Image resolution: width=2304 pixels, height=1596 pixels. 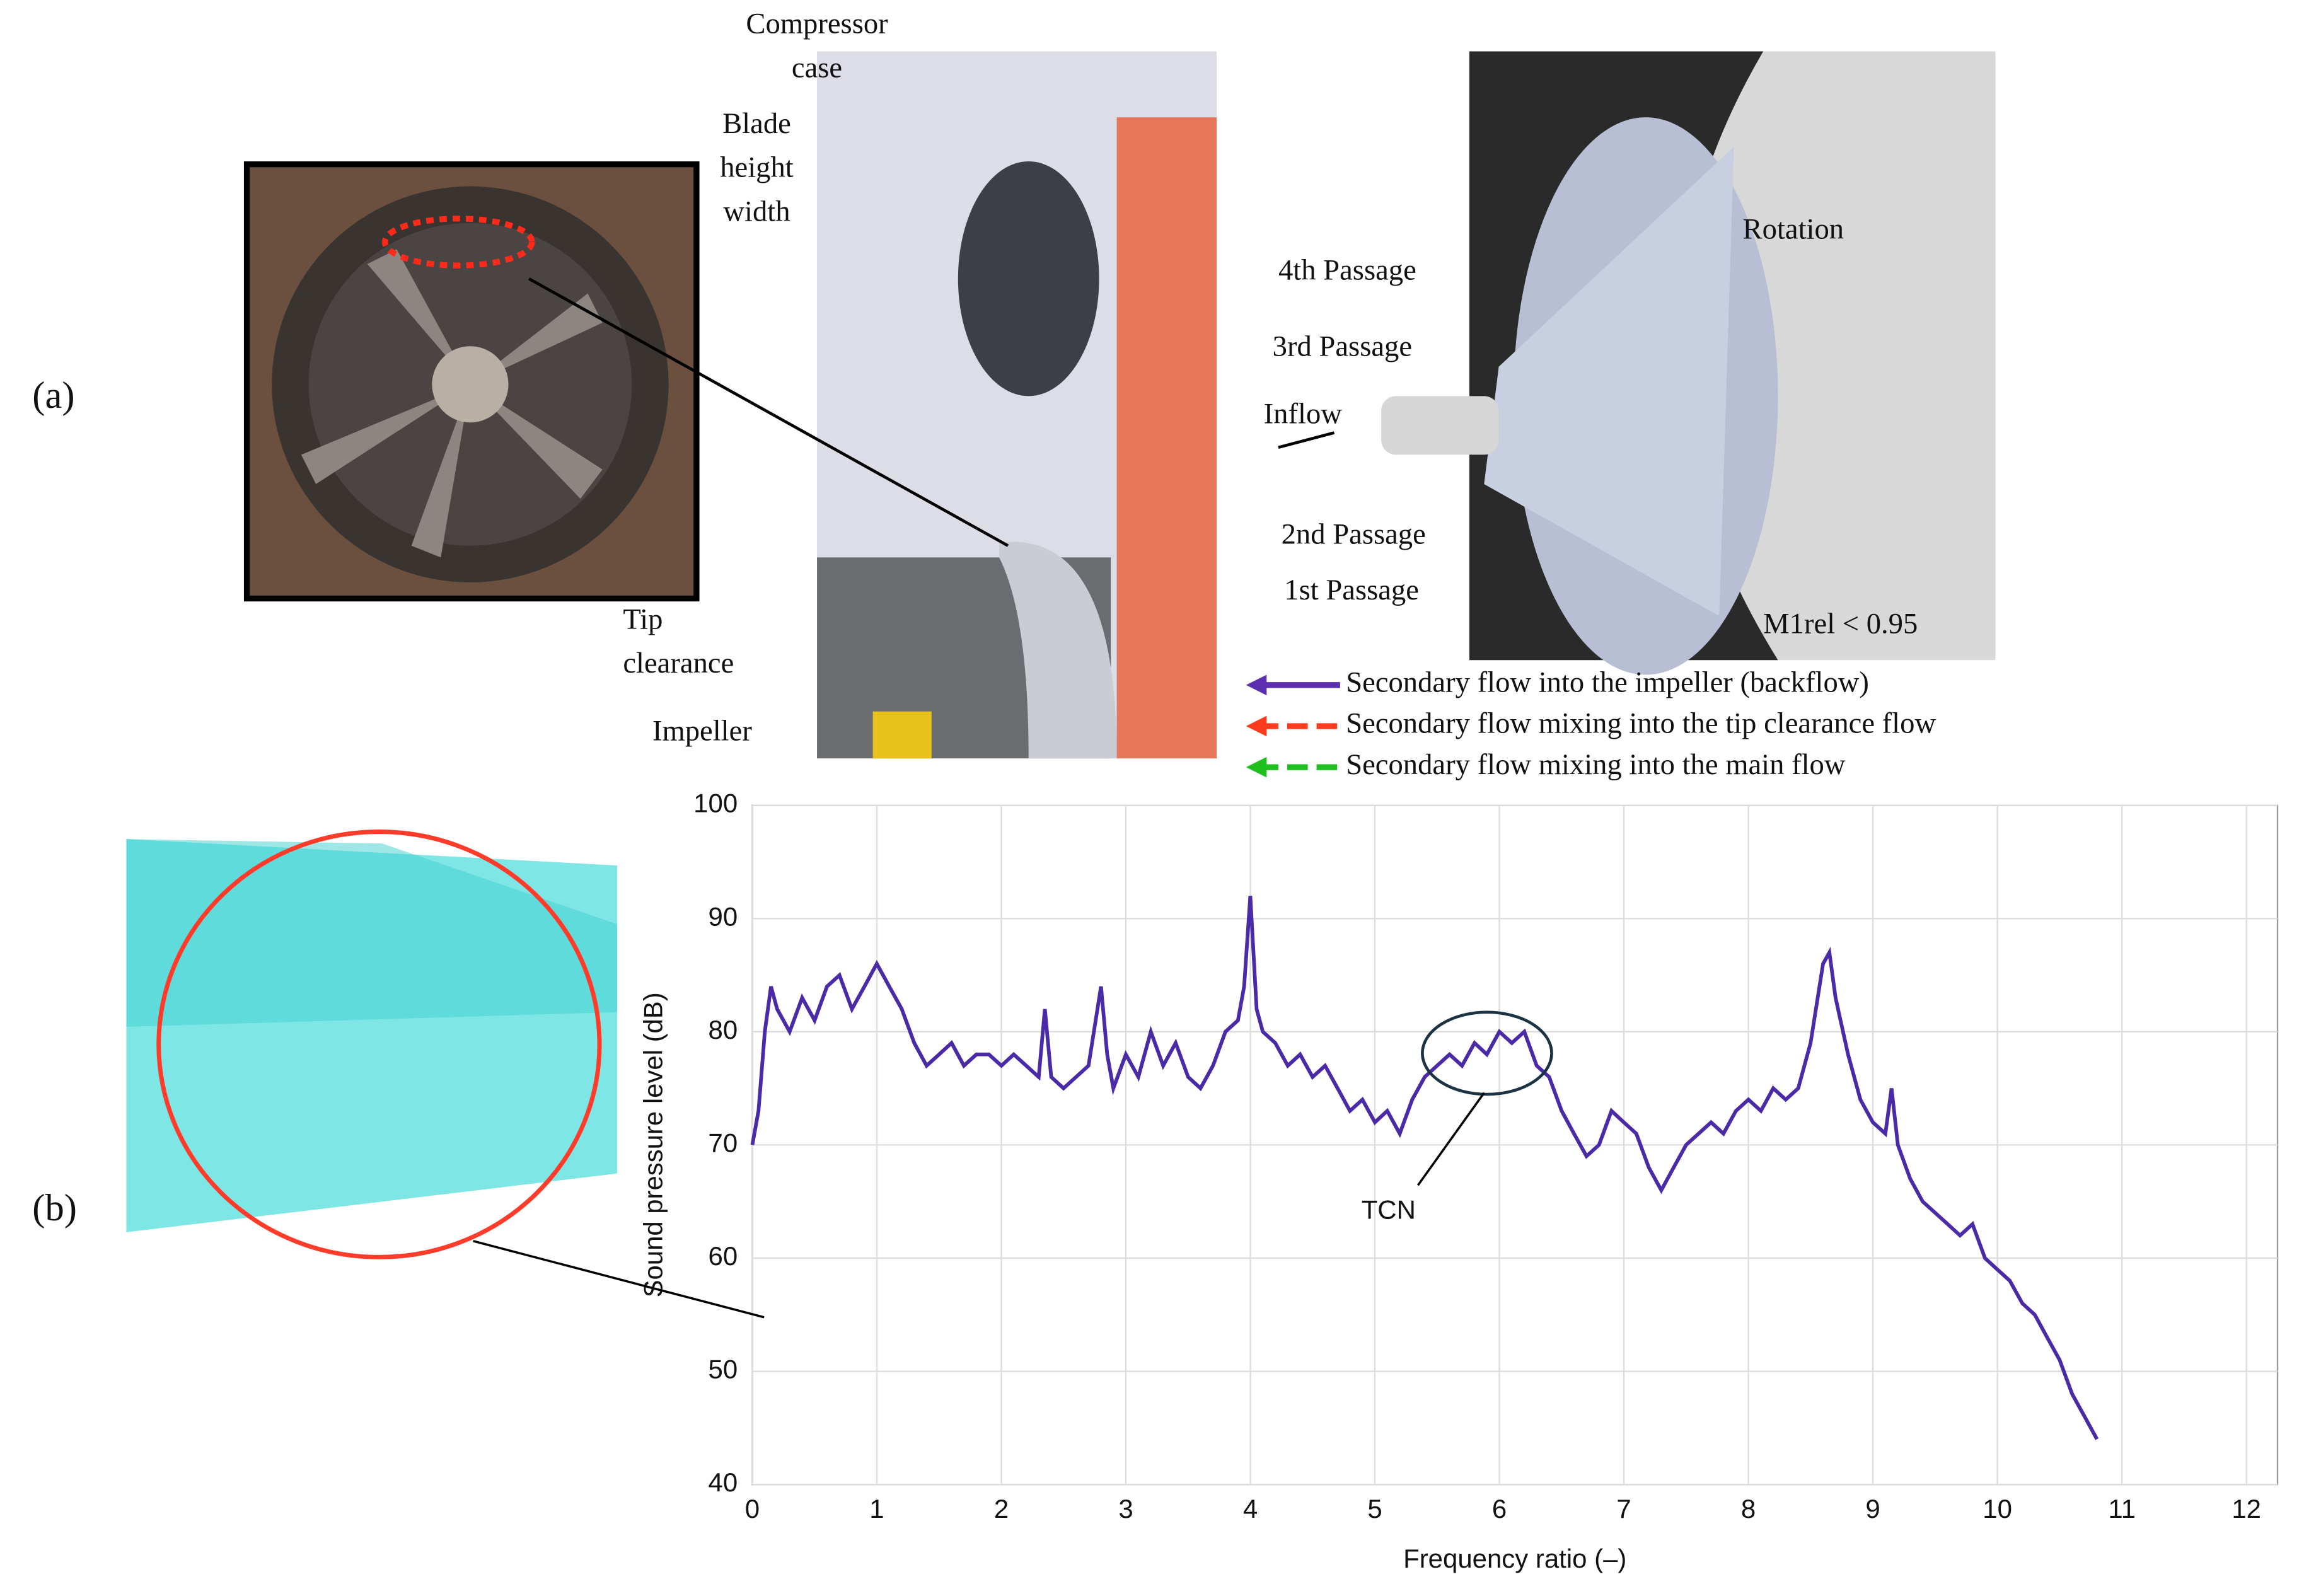 What do you see at coordinates (715, 803) in the screenshot?
I see `y-tick-label: 100` at bounding box center [715, 803].